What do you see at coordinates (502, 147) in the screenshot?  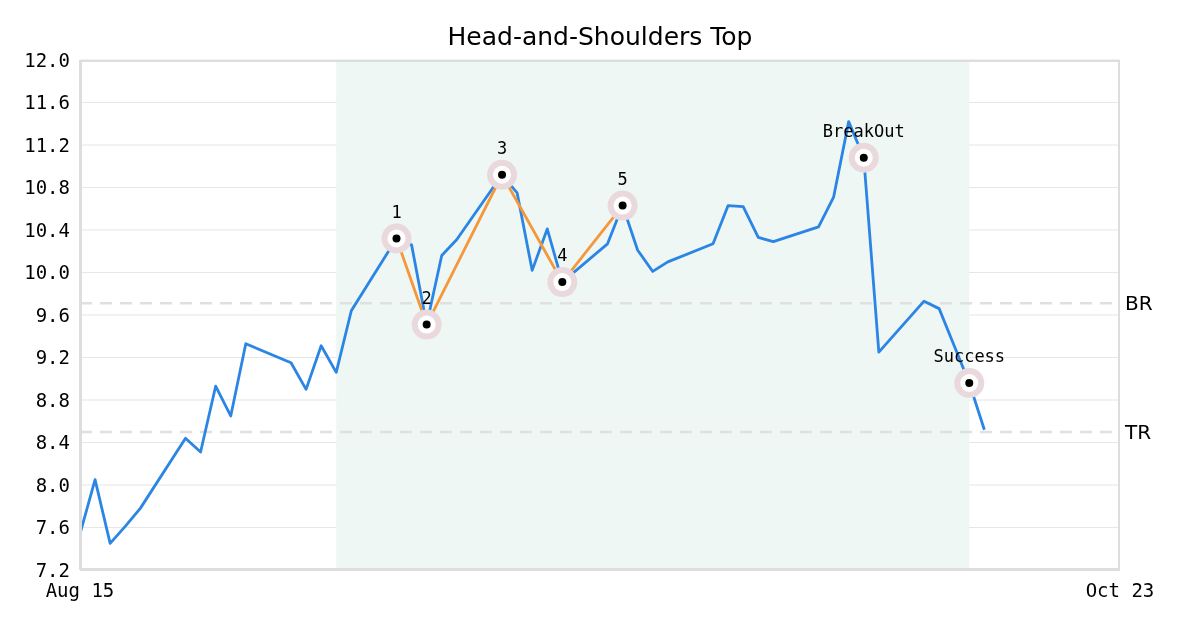 I see `annotation: 3` at bounding box center [502, 147].